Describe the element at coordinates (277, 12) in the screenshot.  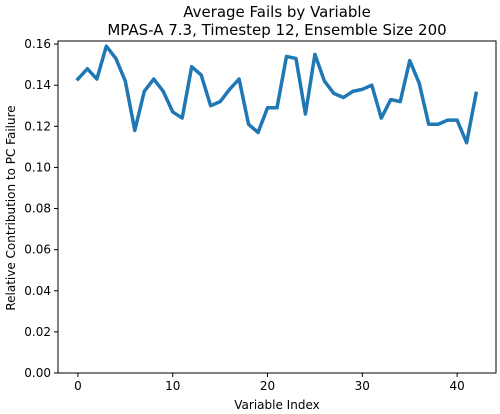
I see `chart-title: Average Fails by Variable` at that location.